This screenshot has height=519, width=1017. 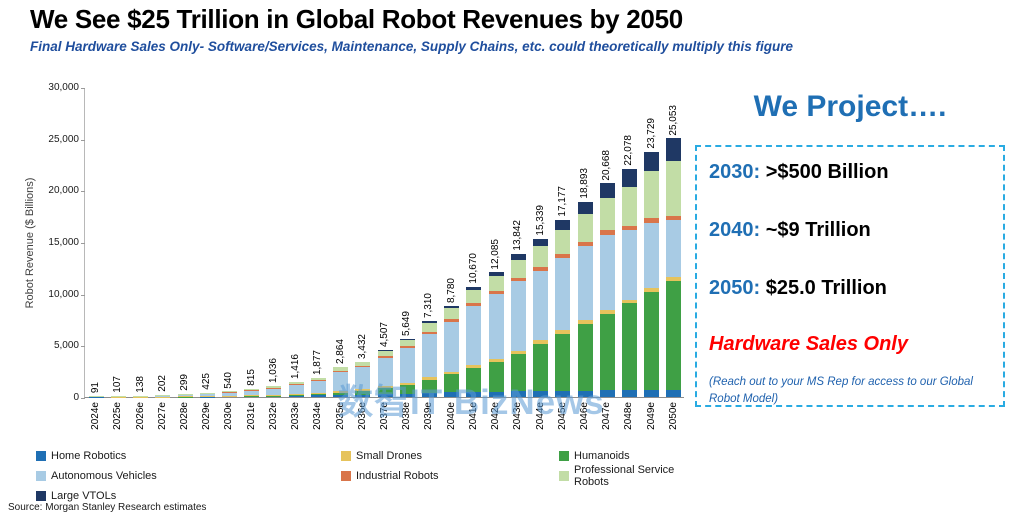 What do you see at coordinates (188, 476) in the screenshot?
I see `legend-item-autonomous-vehicles: Autonomous Vehicles` at bounding box center [188, 476].